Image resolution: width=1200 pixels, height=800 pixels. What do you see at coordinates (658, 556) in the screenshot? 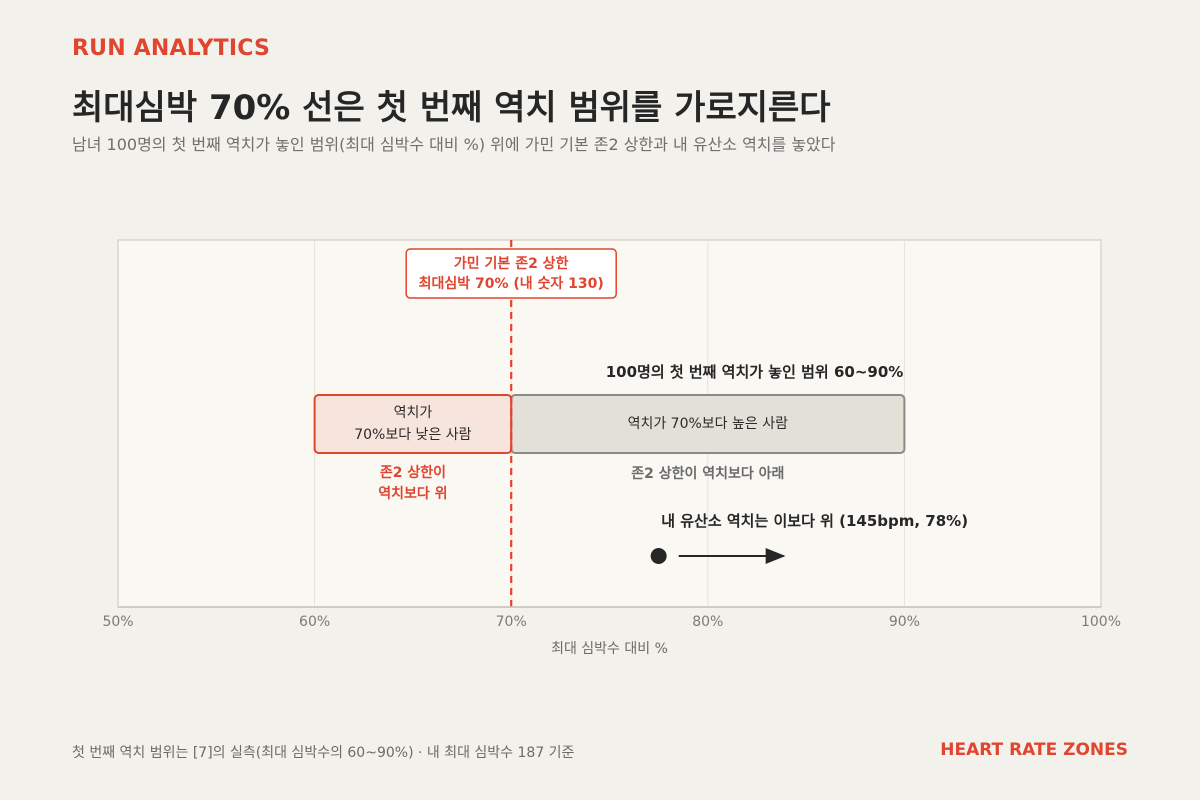
I see `my-threshold-point` at bounding box center [658, 556].